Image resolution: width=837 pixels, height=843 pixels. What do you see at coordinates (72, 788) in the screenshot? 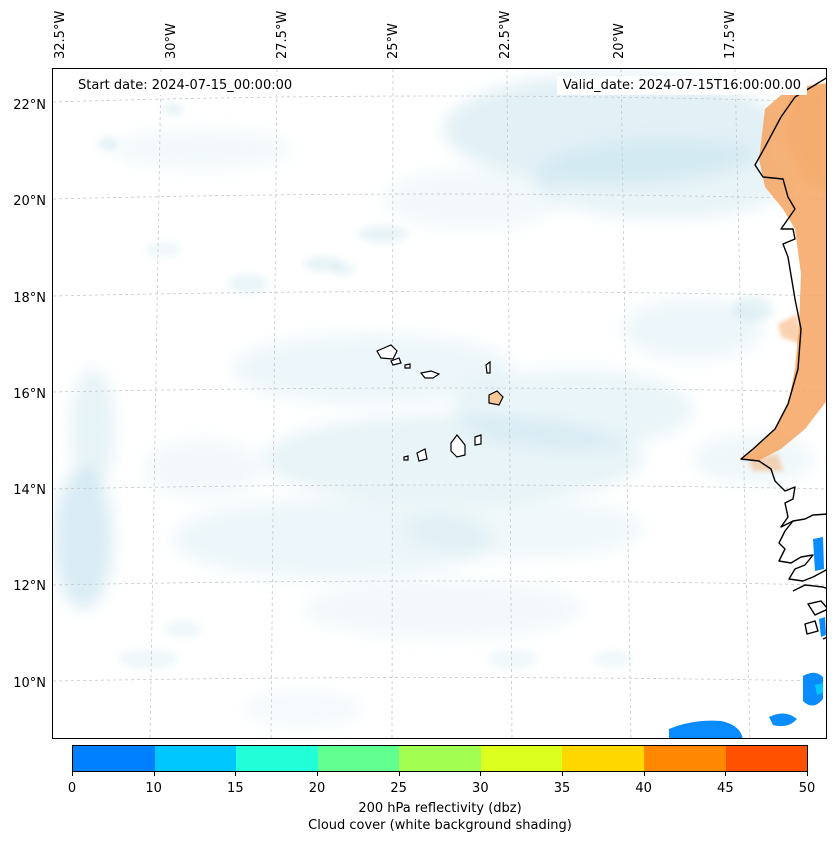
I see `colorbar-tick-label: 0` at bounding box center [72, 788].